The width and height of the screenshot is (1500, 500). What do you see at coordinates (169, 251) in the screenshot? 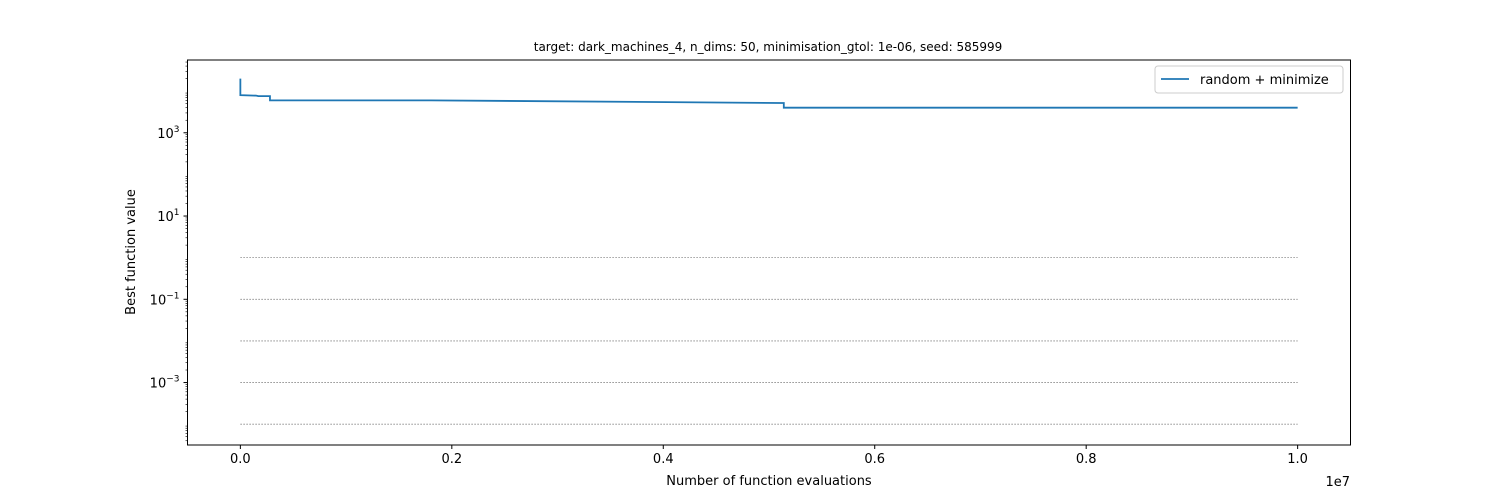
I see `y-axis-ticks: 10⁻³ 10⁻¹ 10¹ 10³` at bounding box center [169, 251].